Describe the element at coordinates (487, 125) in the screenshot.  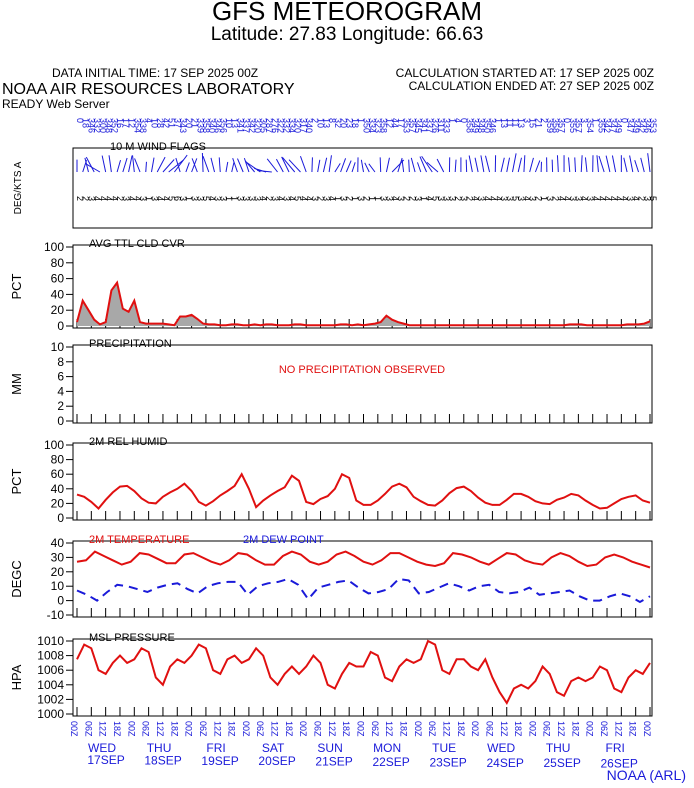
I see `wind-direction-label: 350` at that location.